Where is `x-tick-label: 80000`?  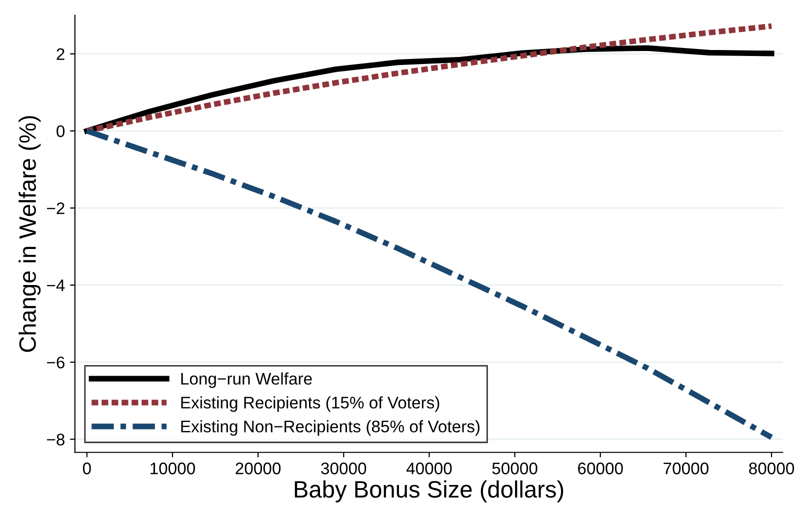
x-tick-label: 80000 is located at coordinates (771, 468).